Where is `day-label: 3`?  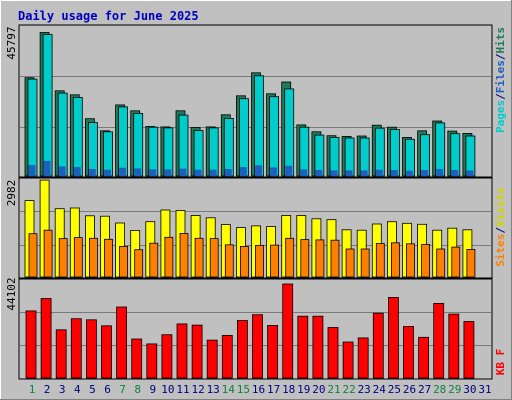 day-label: 3 is located at coordinates (62, 389).